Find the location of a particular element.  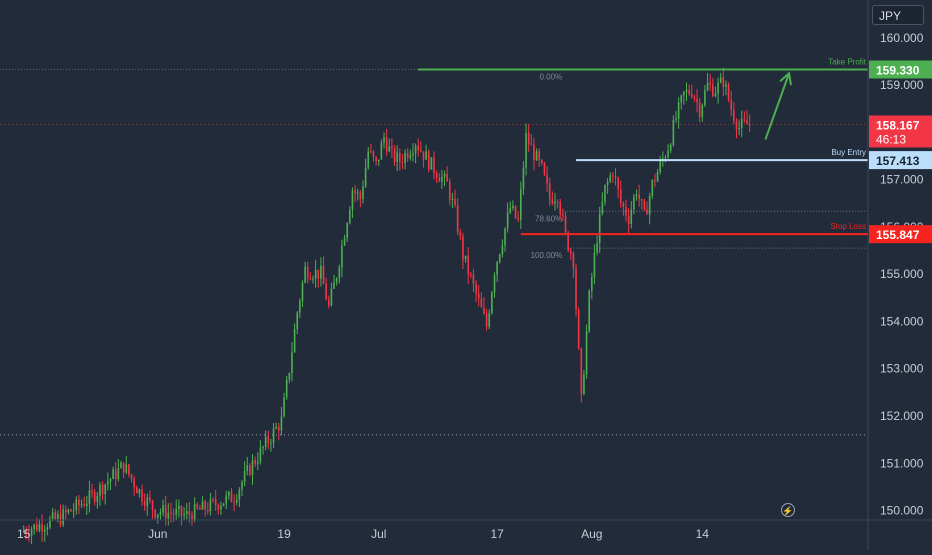

time-axis: 15 Jun 19 Jul 17 Aug 14 is located at coordinates (466, 530).